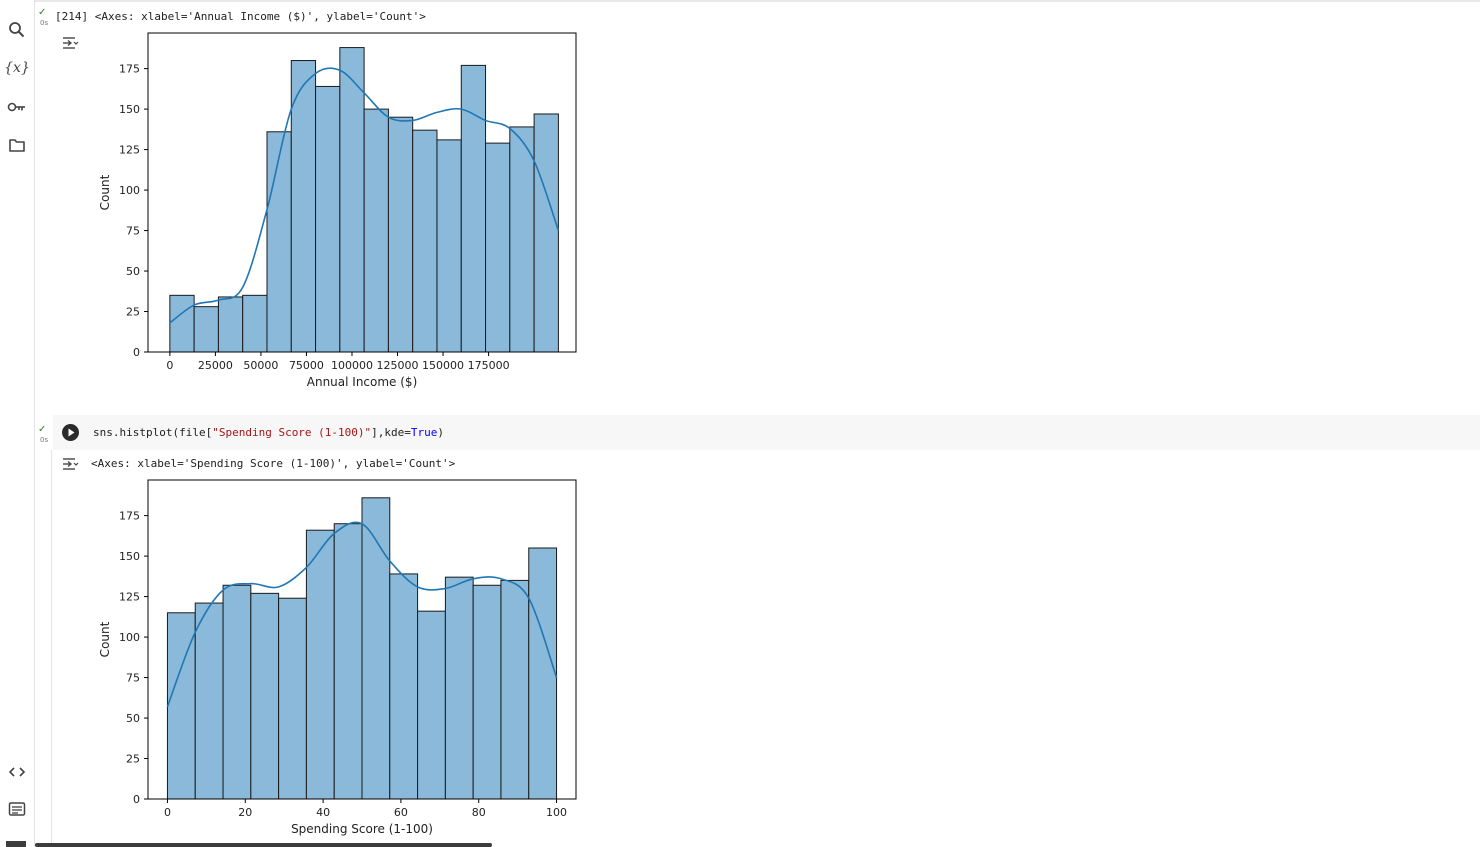 This screenshot has height=847, width=1480. I want to click on x-tick-label: 20, so click(245, 812).